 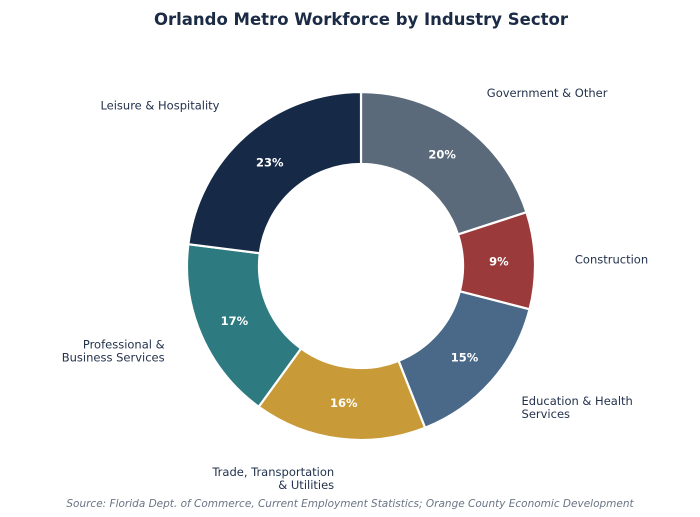 I want to click on slice-leisure-and-hospitality, so click(x=275, y=172).